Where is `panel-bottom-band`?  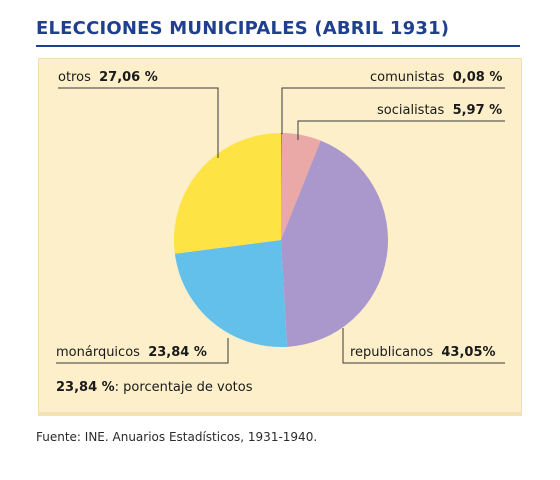 panel-bottom-band is located at coordinates (280, 414).